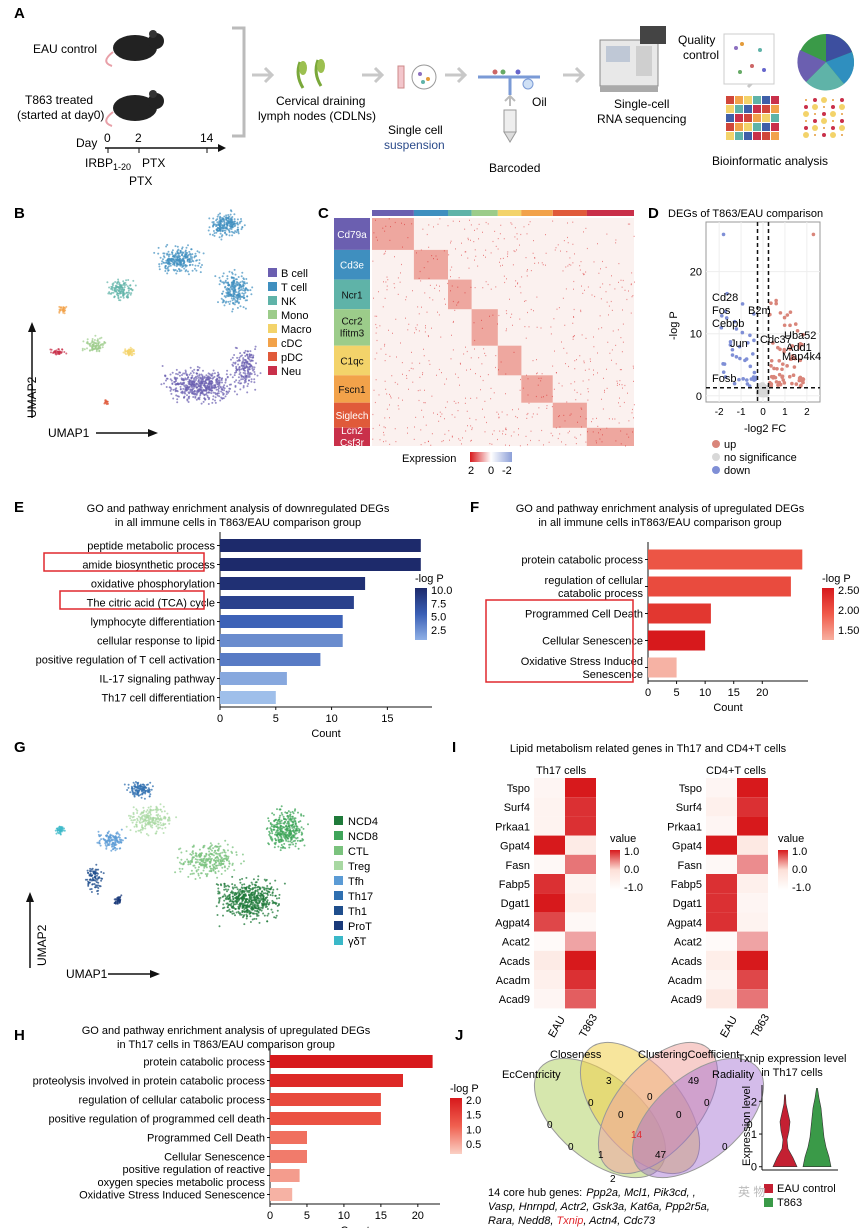 The width and height of the screenshot is (865, 1228). I want to click on legend-swatch, so click(272, 300).